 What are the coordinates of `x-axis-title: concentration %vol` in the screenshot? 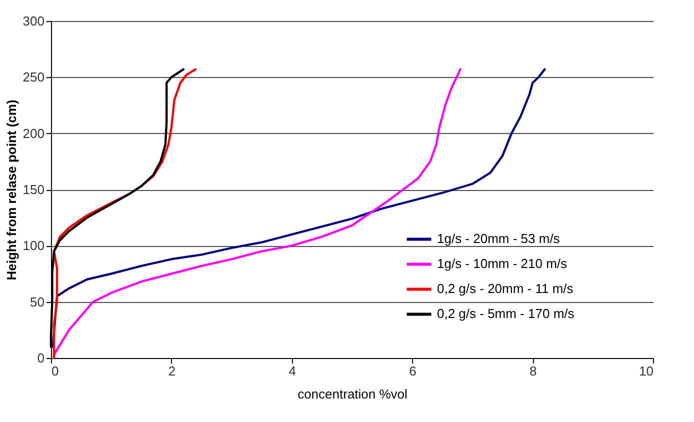 It's located at (353, 394).